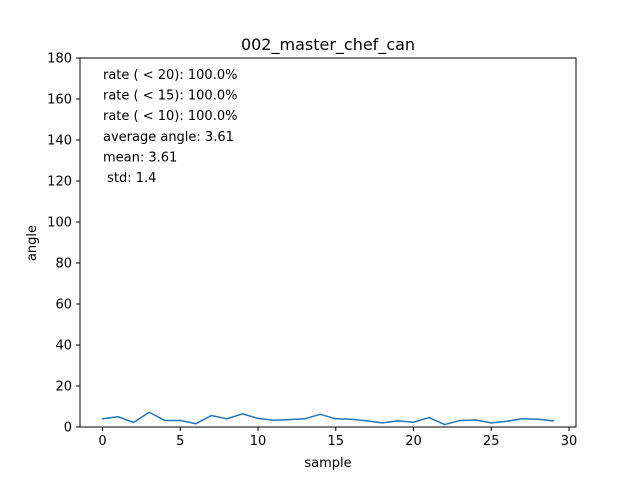 This screenshot has width=640, height=480. Describe the element at coordinates (68, 428) in the screenshot. I see `y-tick-label: 0` at that location.